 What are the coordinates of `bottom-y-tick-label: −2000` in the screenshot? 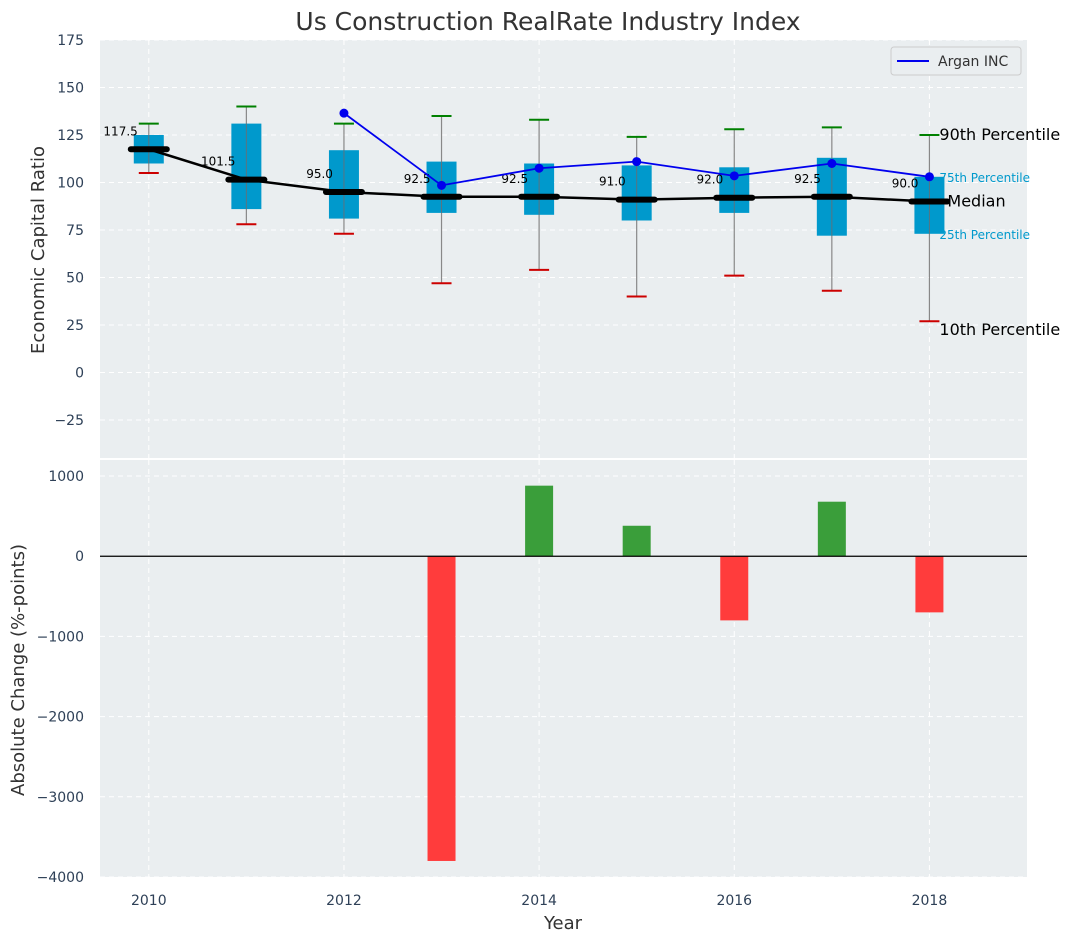 It's located at (60, 718).